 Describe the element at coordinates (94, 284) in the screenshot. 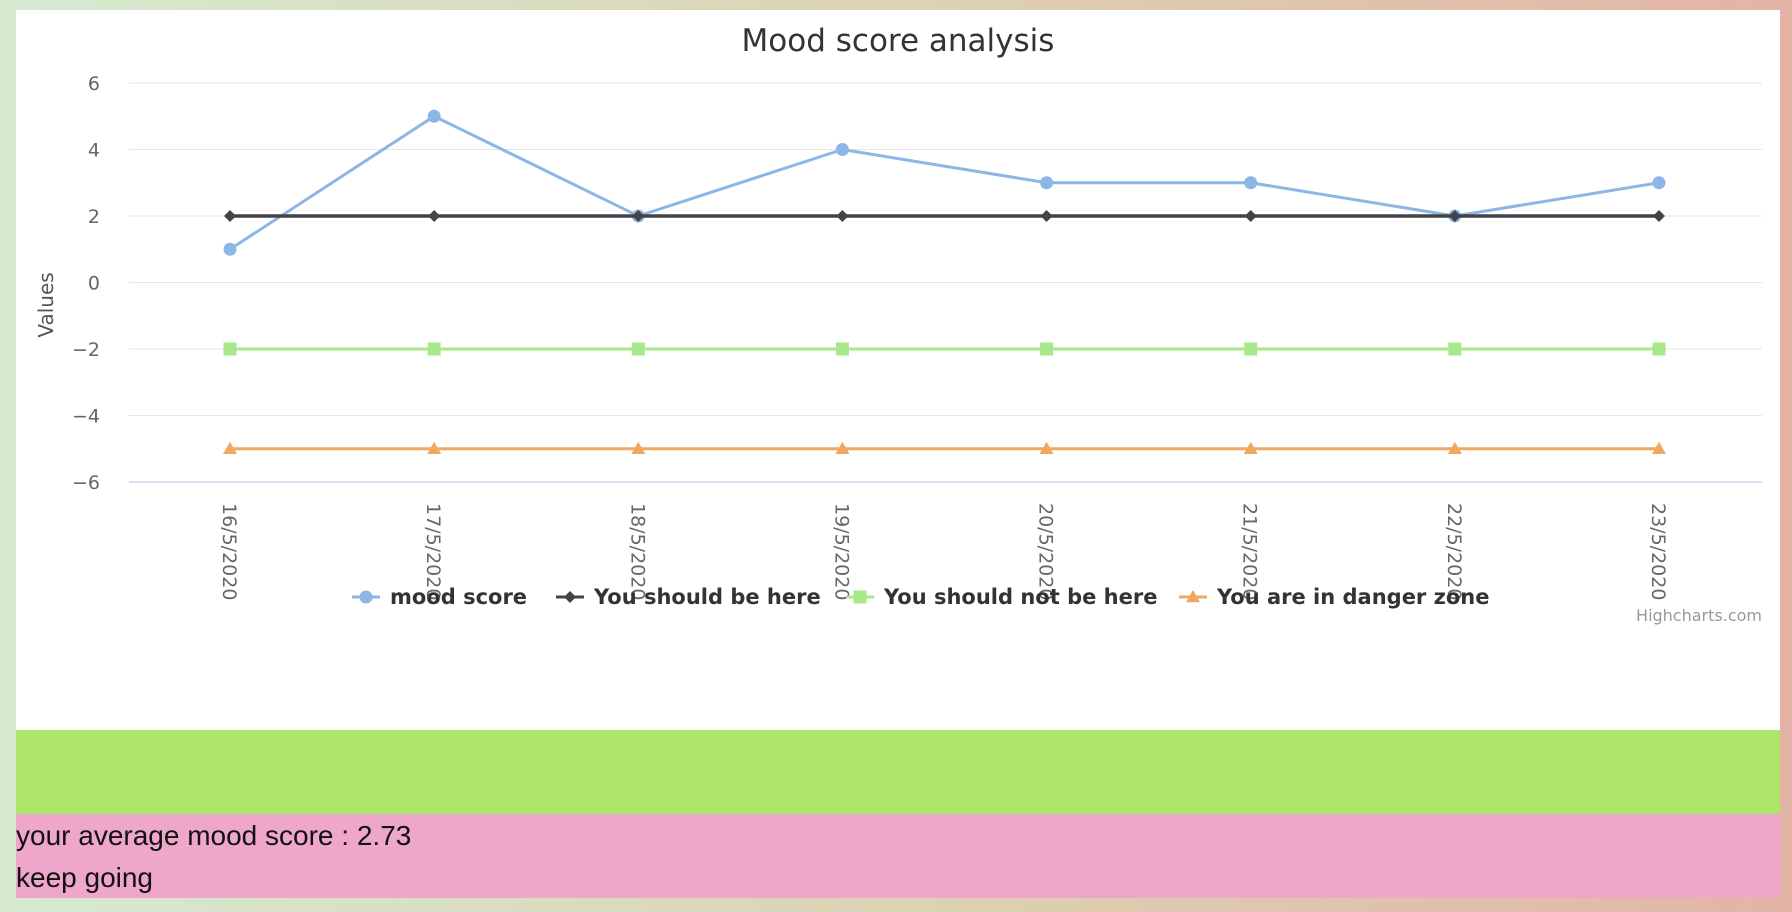

I see `y-tick-label: 0` at that location.